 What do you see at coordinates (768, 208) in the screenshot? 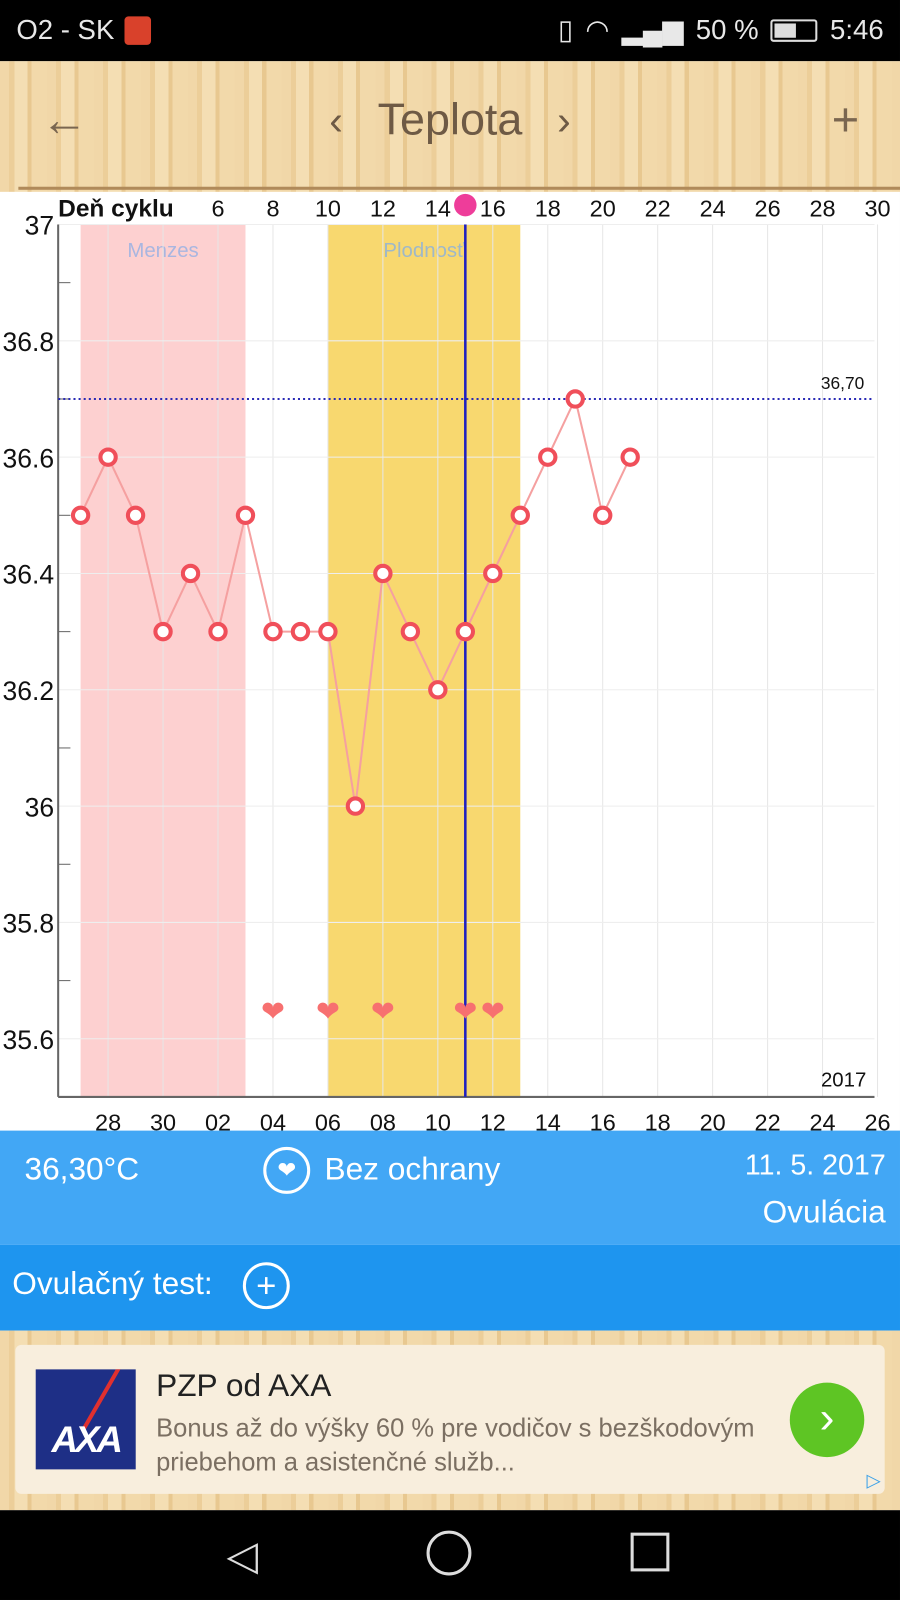
I see `top-tick-label: 26` at bounding box center [768, 208].